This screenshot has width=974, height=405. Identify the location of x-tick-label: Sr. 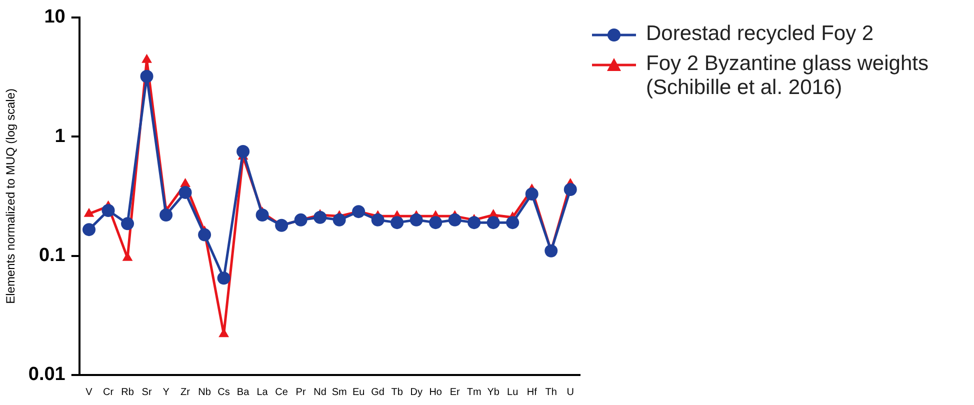
(147, 392).